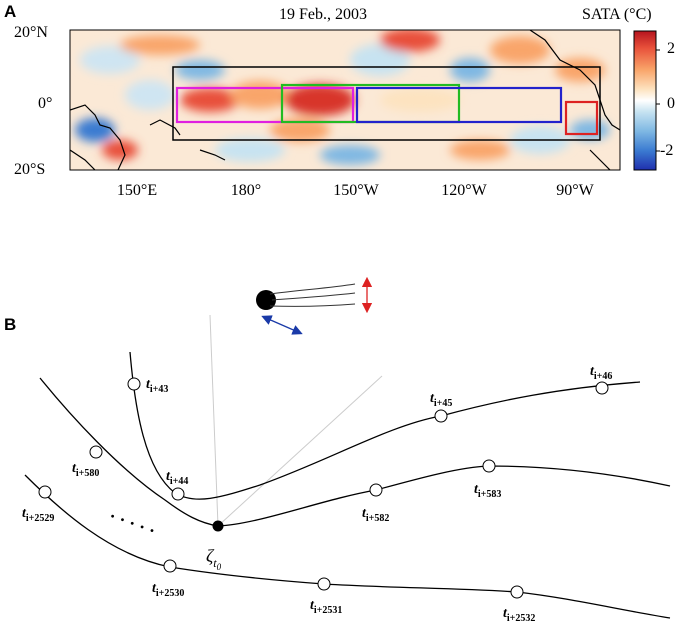  I want to click on label-t-i+43: ti+43, so click(157, 386).